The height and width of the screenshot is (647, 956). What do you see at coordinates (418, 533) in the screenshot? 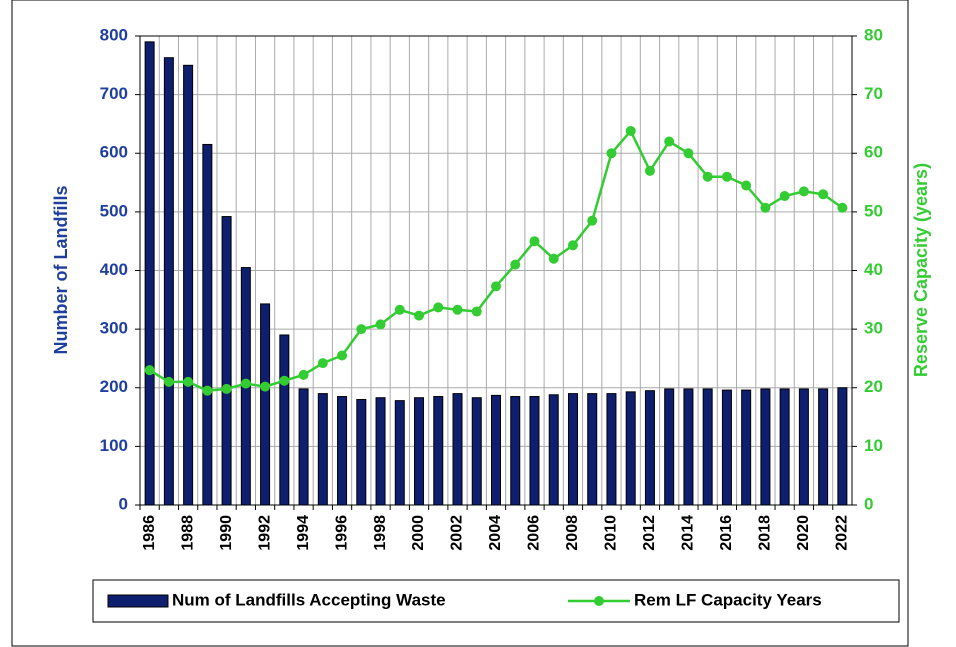
I see `x-tick-label: 2000` at bounding box center [418, 533].